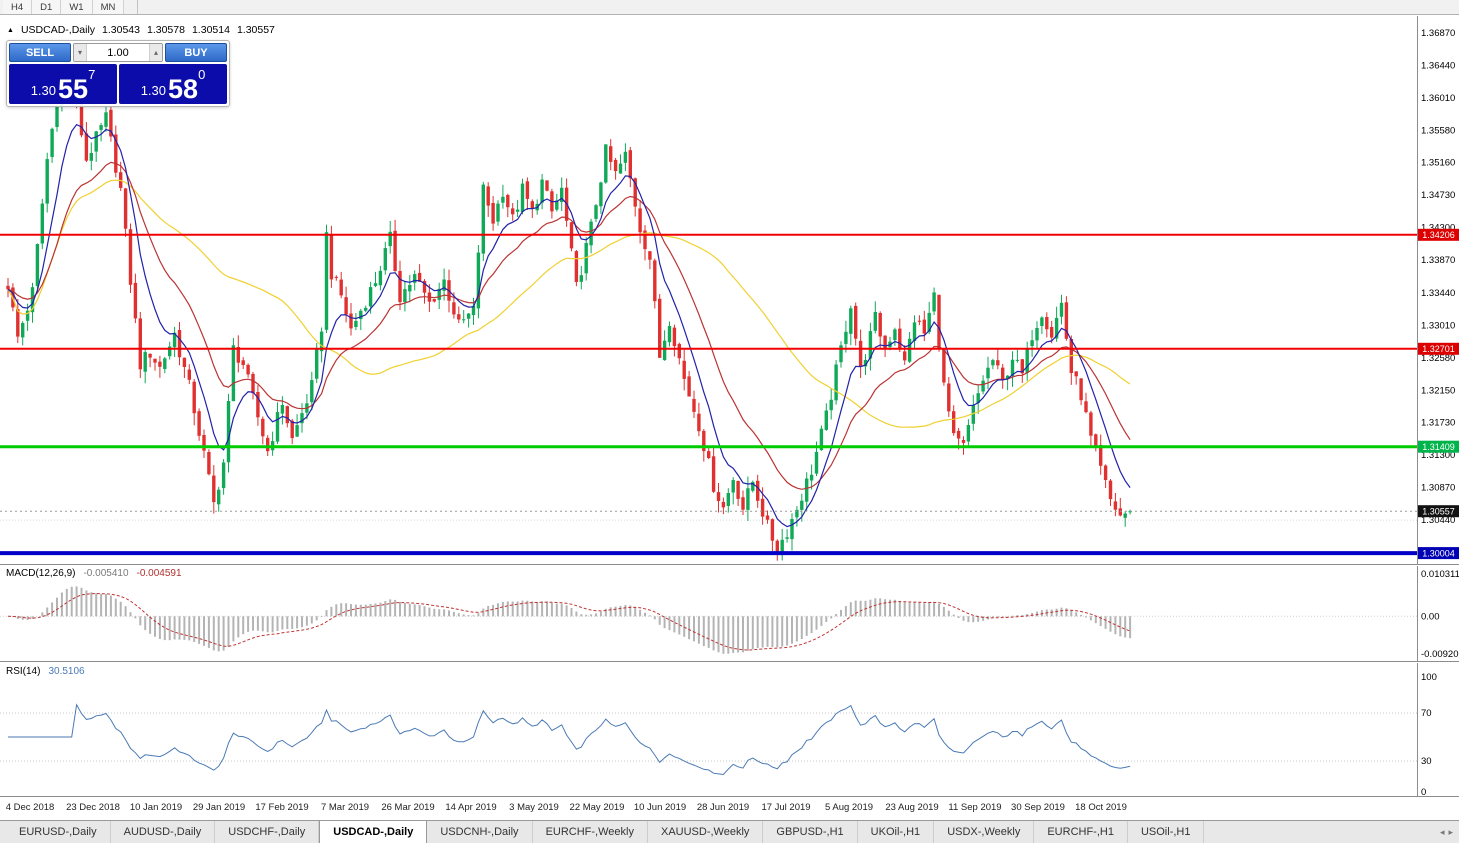 The image size is (1459, 843). Describe the element at coordinates (40, 52) in the screenshot. I see `sell-button: SELL` at that location.